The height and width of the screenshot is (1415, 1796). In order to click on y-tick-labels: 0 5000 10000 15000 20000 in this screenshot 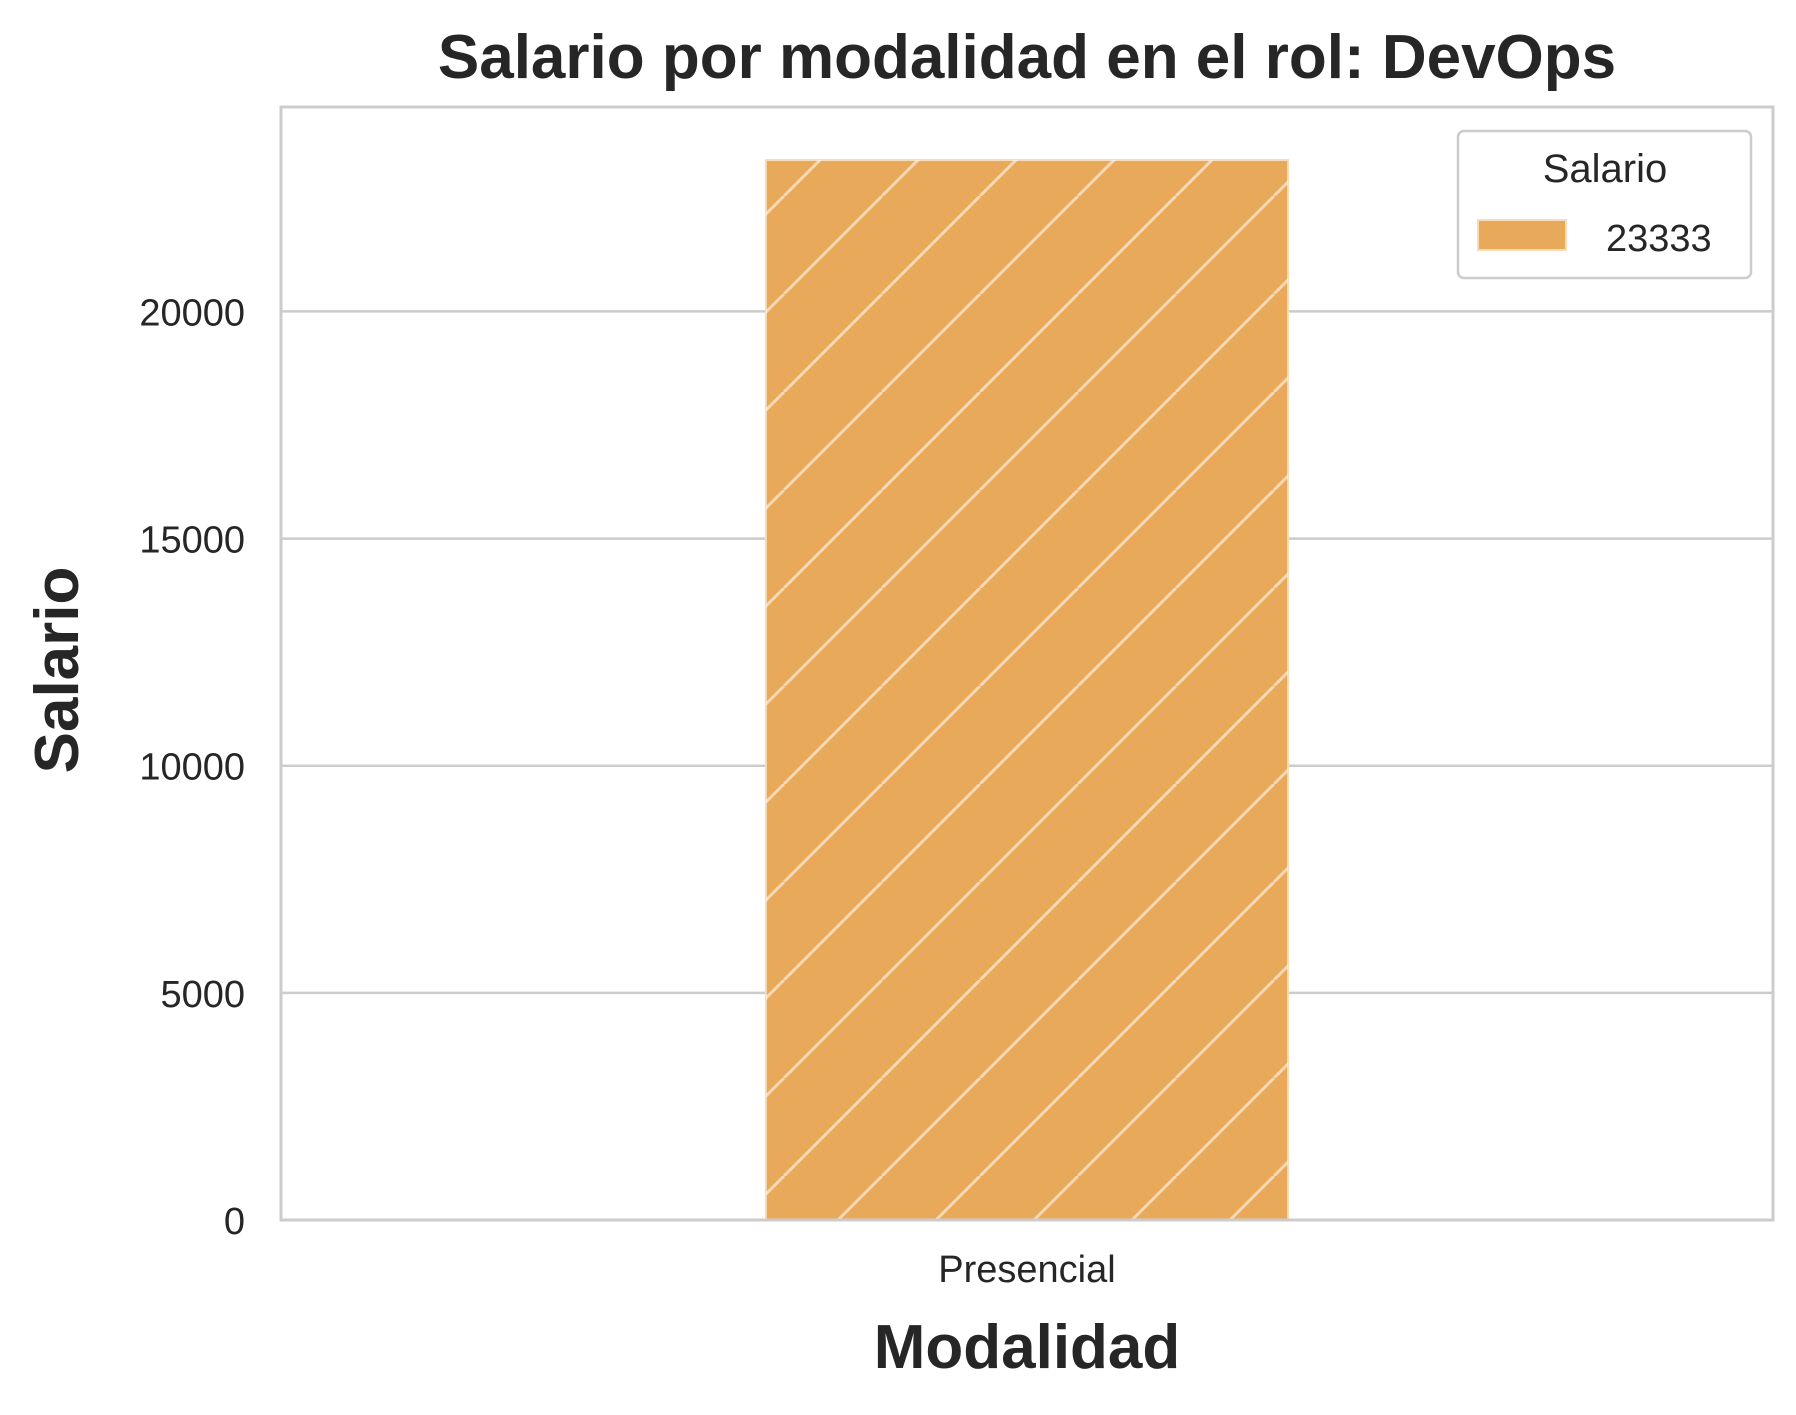, I will do `click(192, 767)`.